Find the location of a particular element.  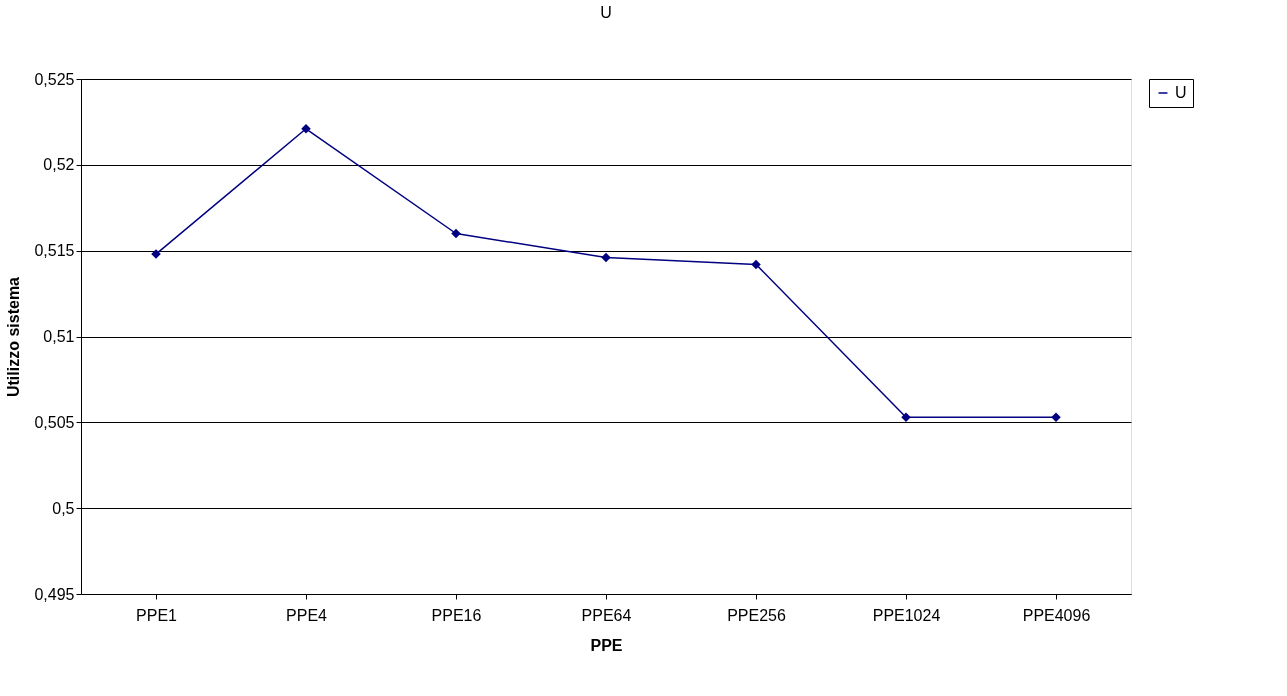

y-tick-label: 0,495 is located at coordinates (54, 594).